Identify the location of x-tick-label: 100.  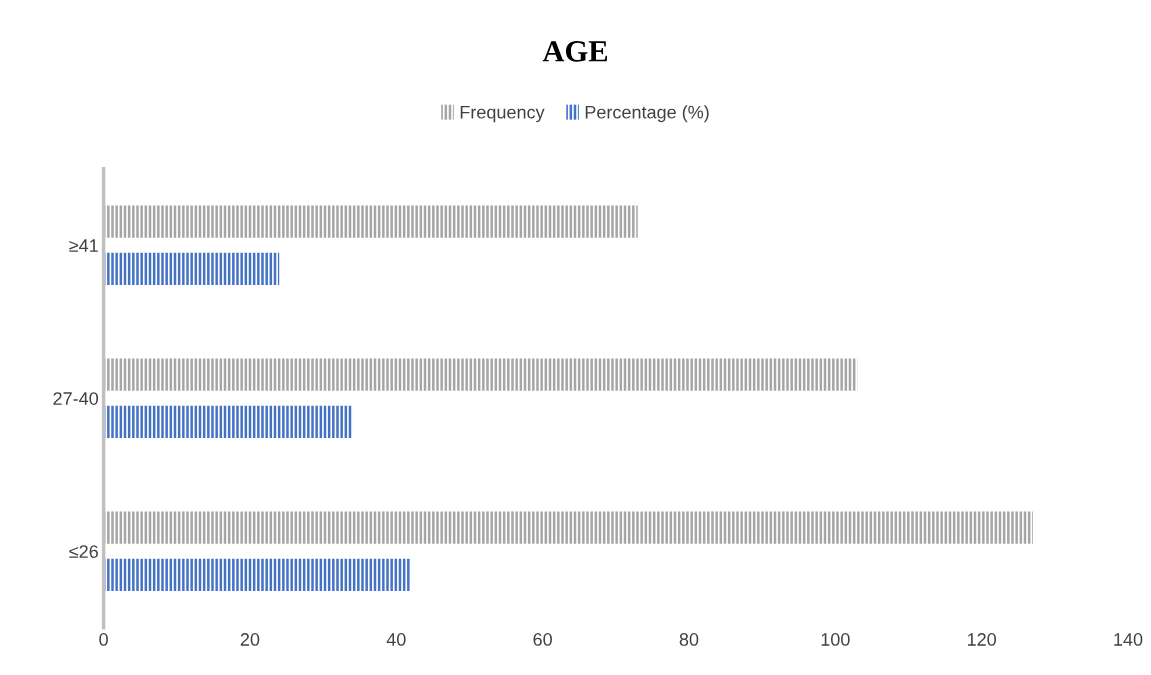
(835, 639).